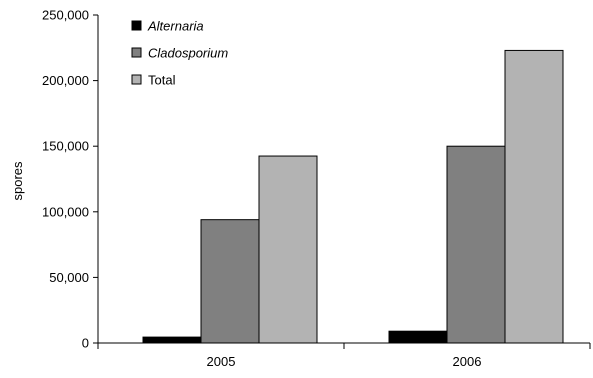 Image resolution: width=593 pixels, height=378 pixels. I want to click on bar-total-2006, so click(534, 196).